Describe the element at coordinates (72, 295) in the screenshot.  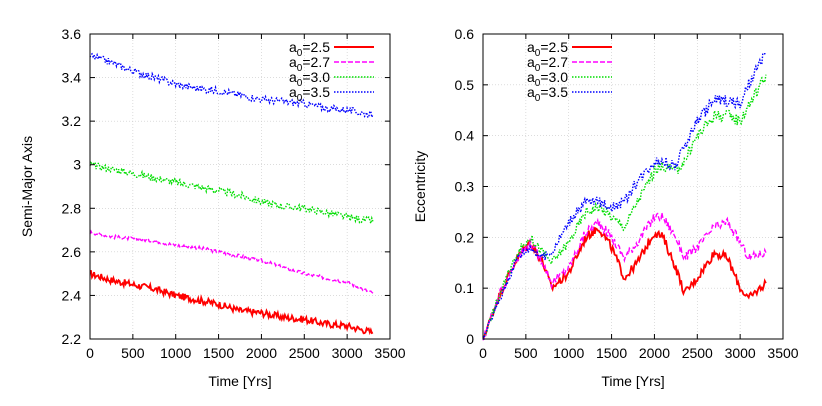
I see `y-tick-label: 2.4` at that location.